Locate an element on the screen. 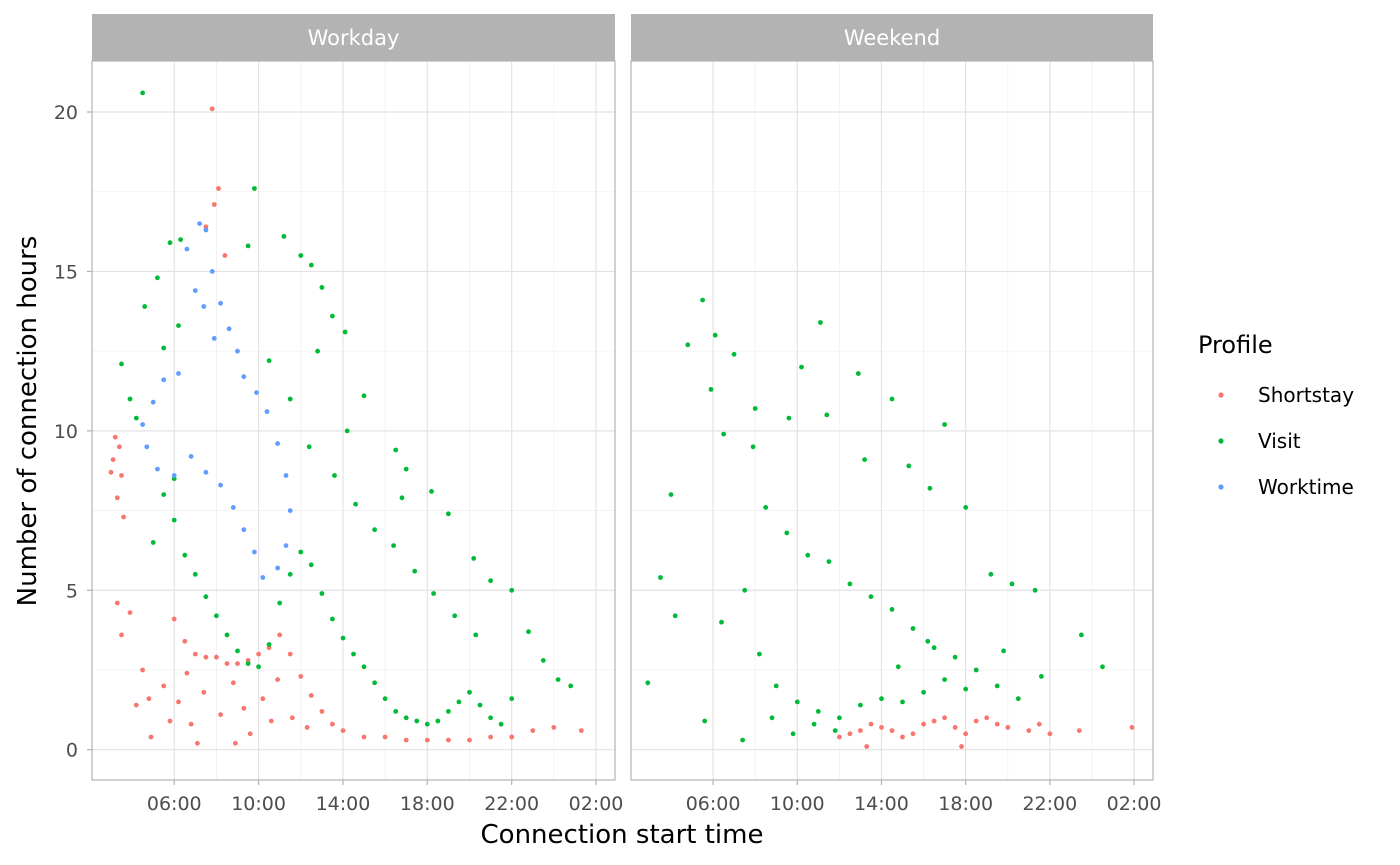 Image resolution: width=1400 pixels, height=865 pixels. y-tick-label: 5 is located at coordinates (72, 591).